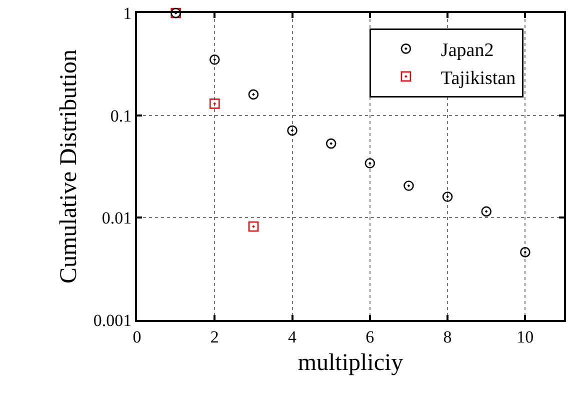 Image resolution: width=570 pixels, height=401 pixels. I want to click on x-tick-label: 10, so click(525, 336).